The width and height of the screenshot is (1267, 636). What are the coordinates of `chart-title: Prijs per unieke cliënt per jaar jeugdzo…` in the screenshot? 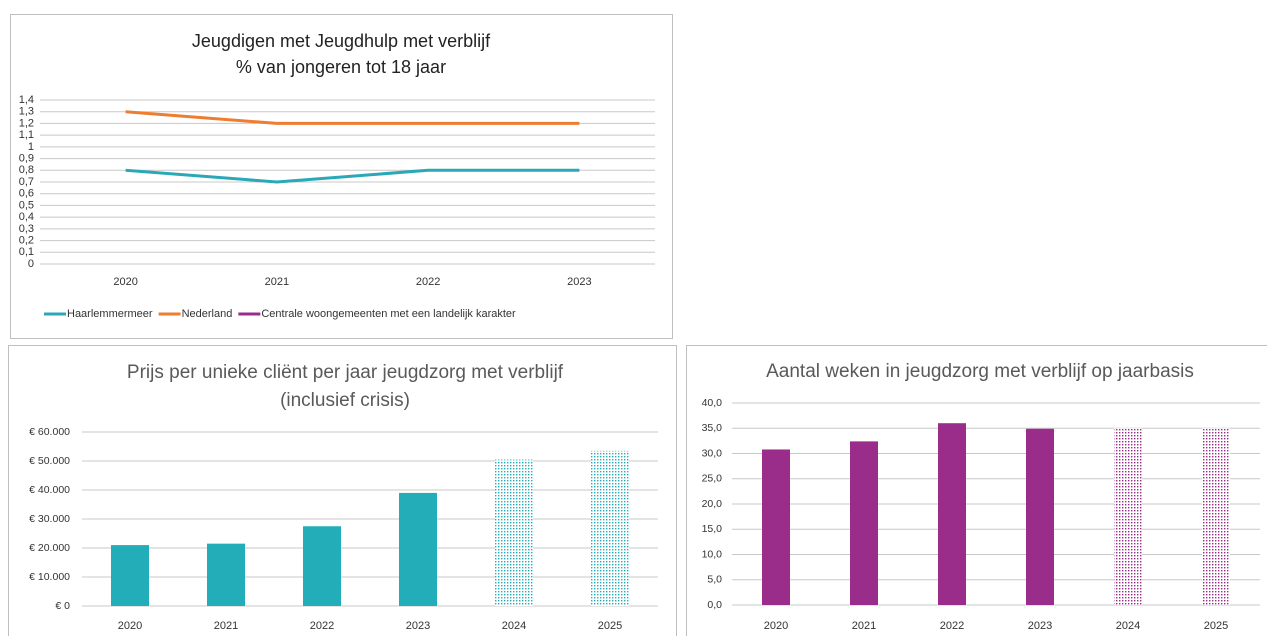 It's located at (345, 372).